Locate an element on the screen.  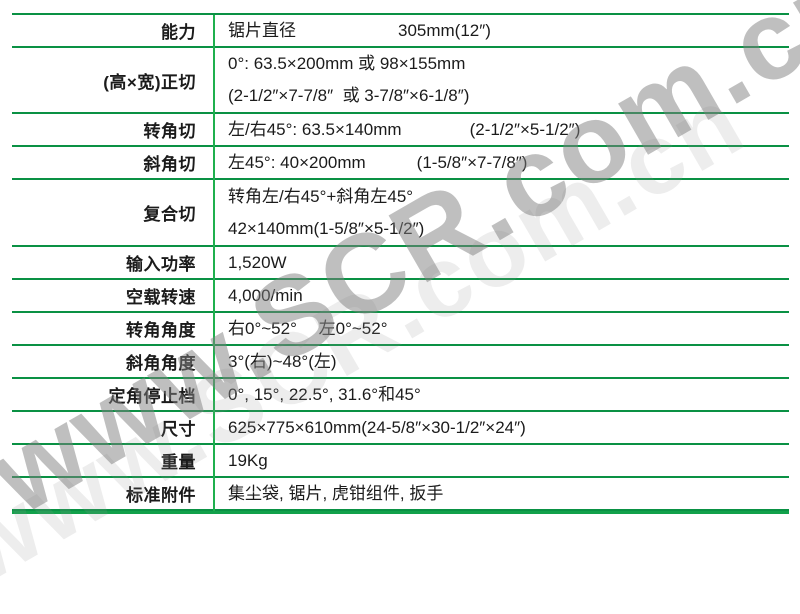
spec-value-line: 4,000/min is located at coordinates (265, 295).